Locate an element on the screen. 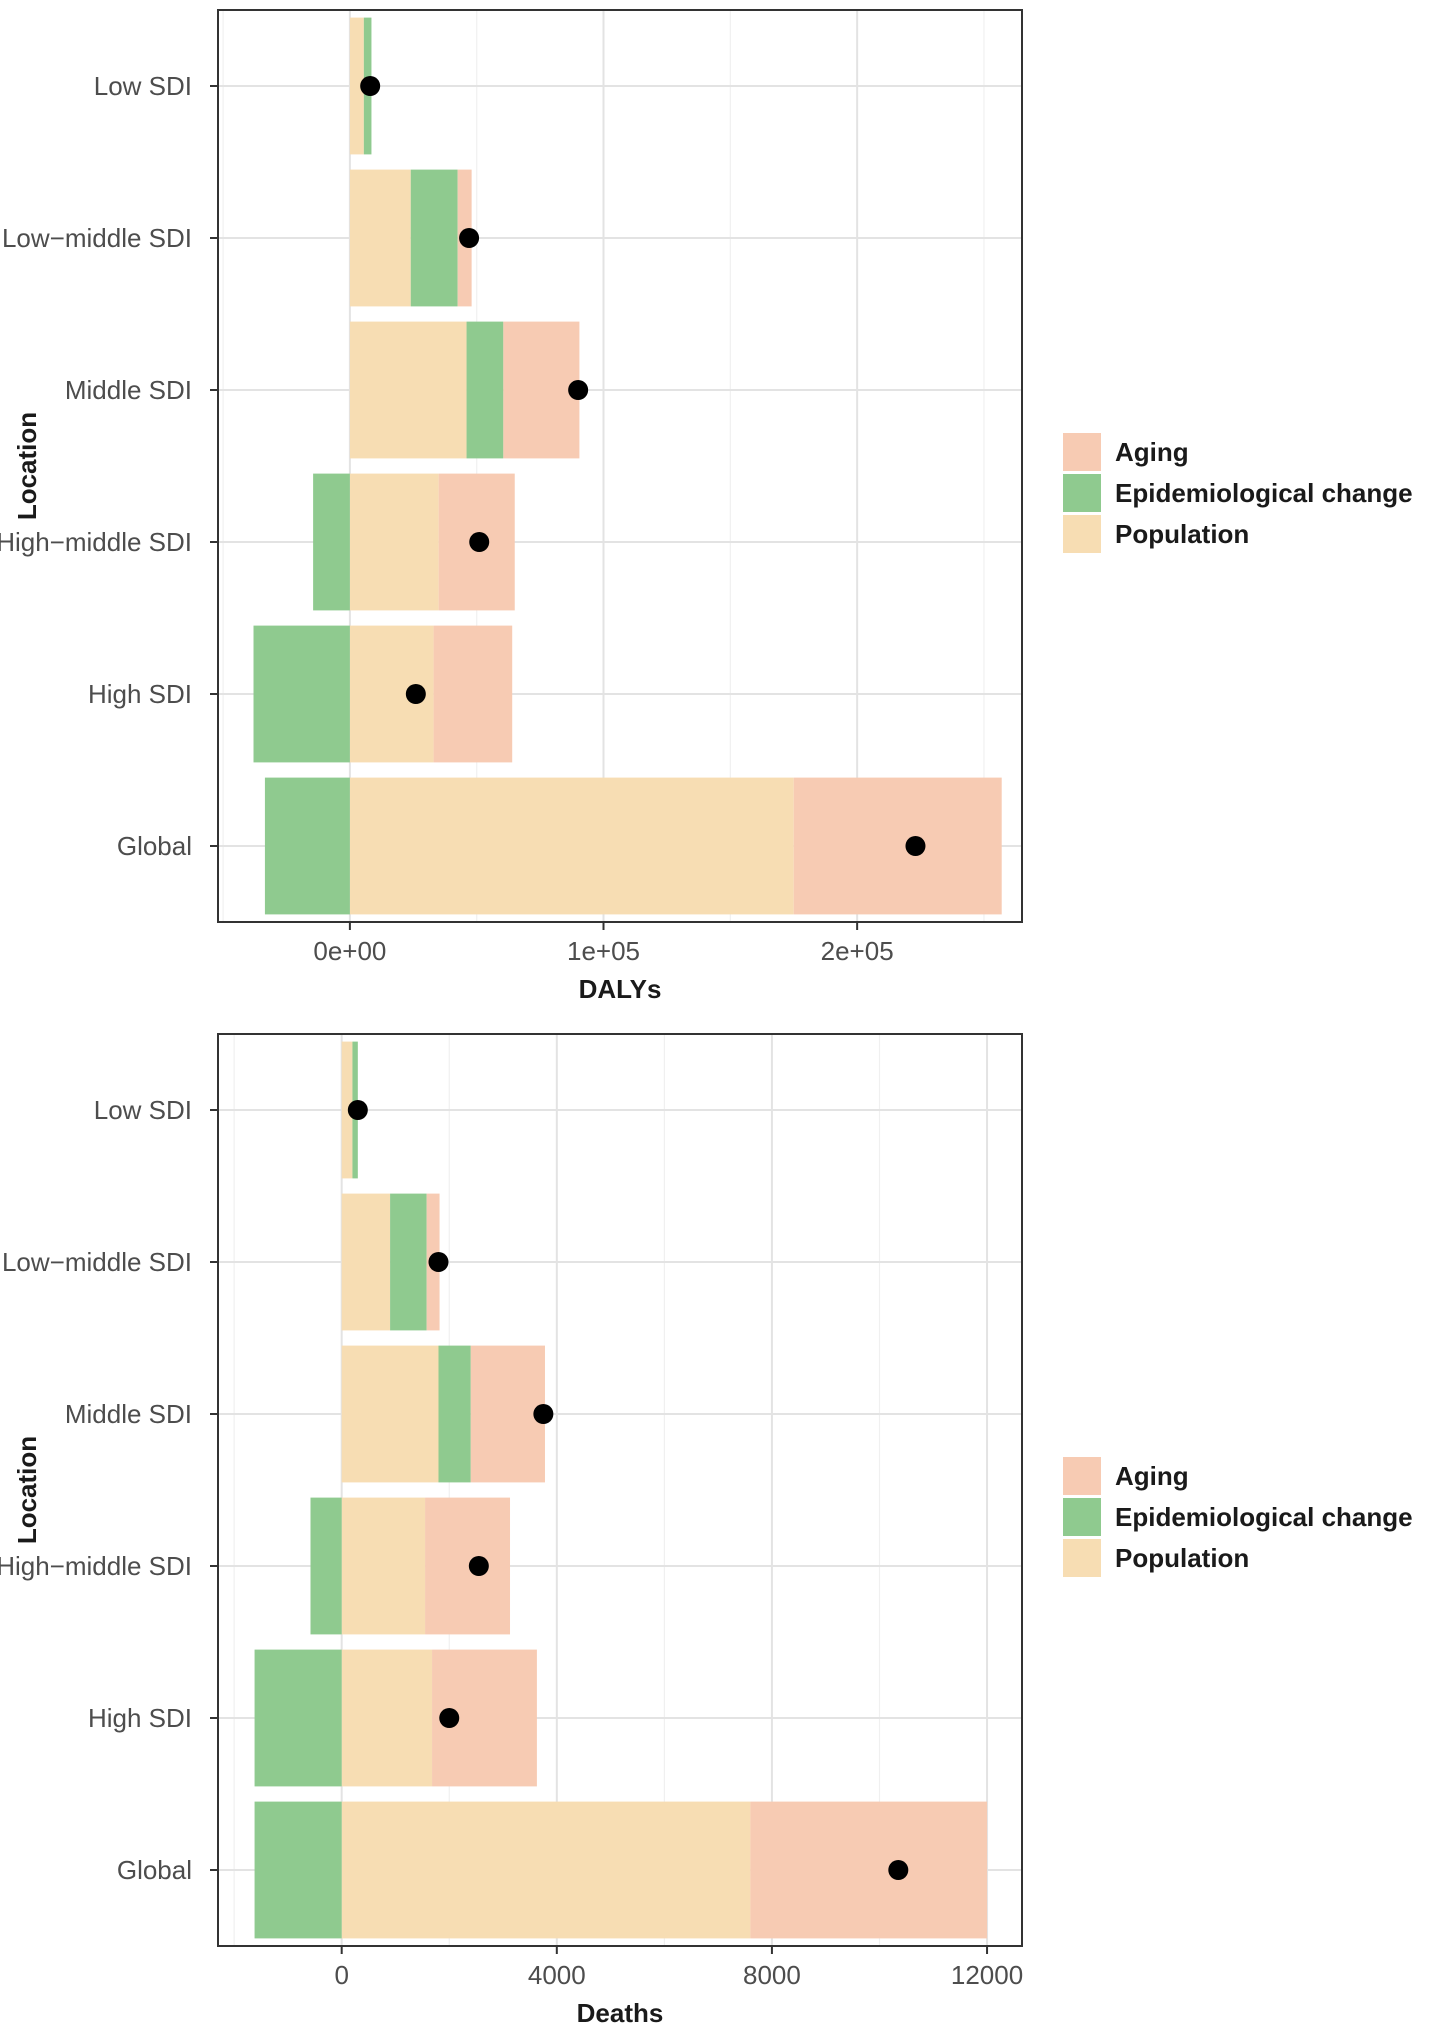  x-tick-label: 0 is located at coordinates (341, 1975).